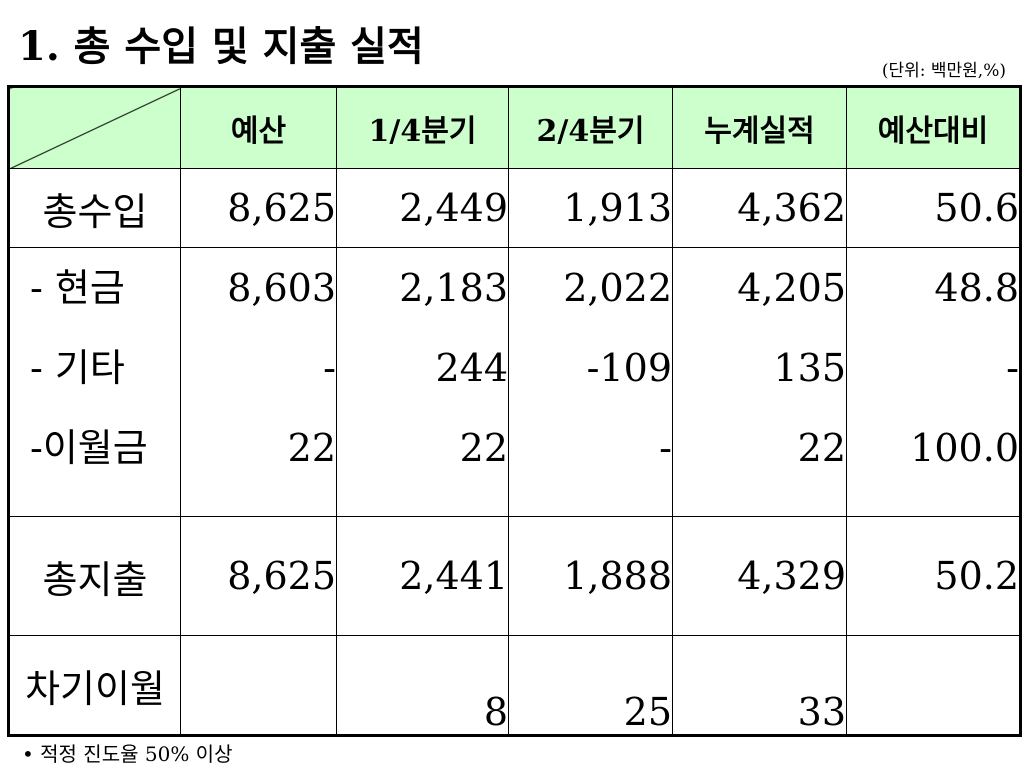  I want to click on breakdown-q2: 2,022 -109 -, so click(590, 382).